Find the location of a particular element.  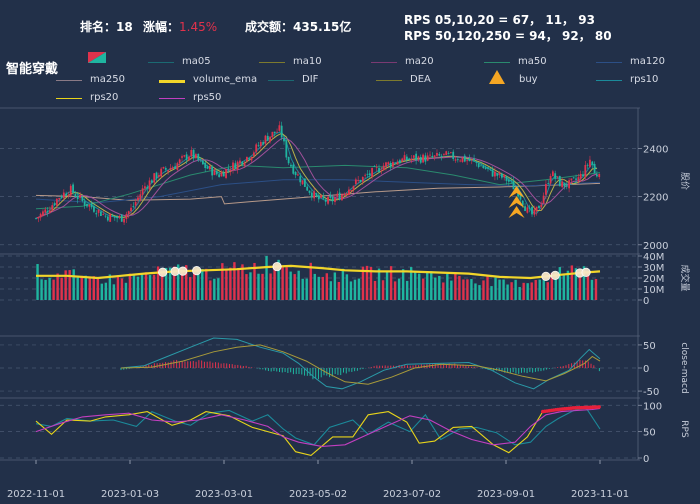

legend-swatch-ma20 is located at coordinates (384, 62).